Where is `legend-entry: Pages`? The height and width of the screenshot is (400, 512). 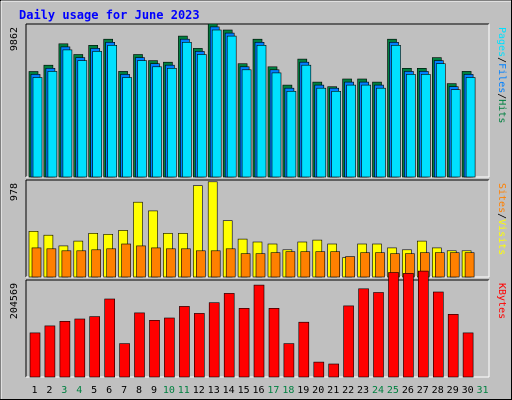
legend-entry: Pages is located at coordinates (501, 42).